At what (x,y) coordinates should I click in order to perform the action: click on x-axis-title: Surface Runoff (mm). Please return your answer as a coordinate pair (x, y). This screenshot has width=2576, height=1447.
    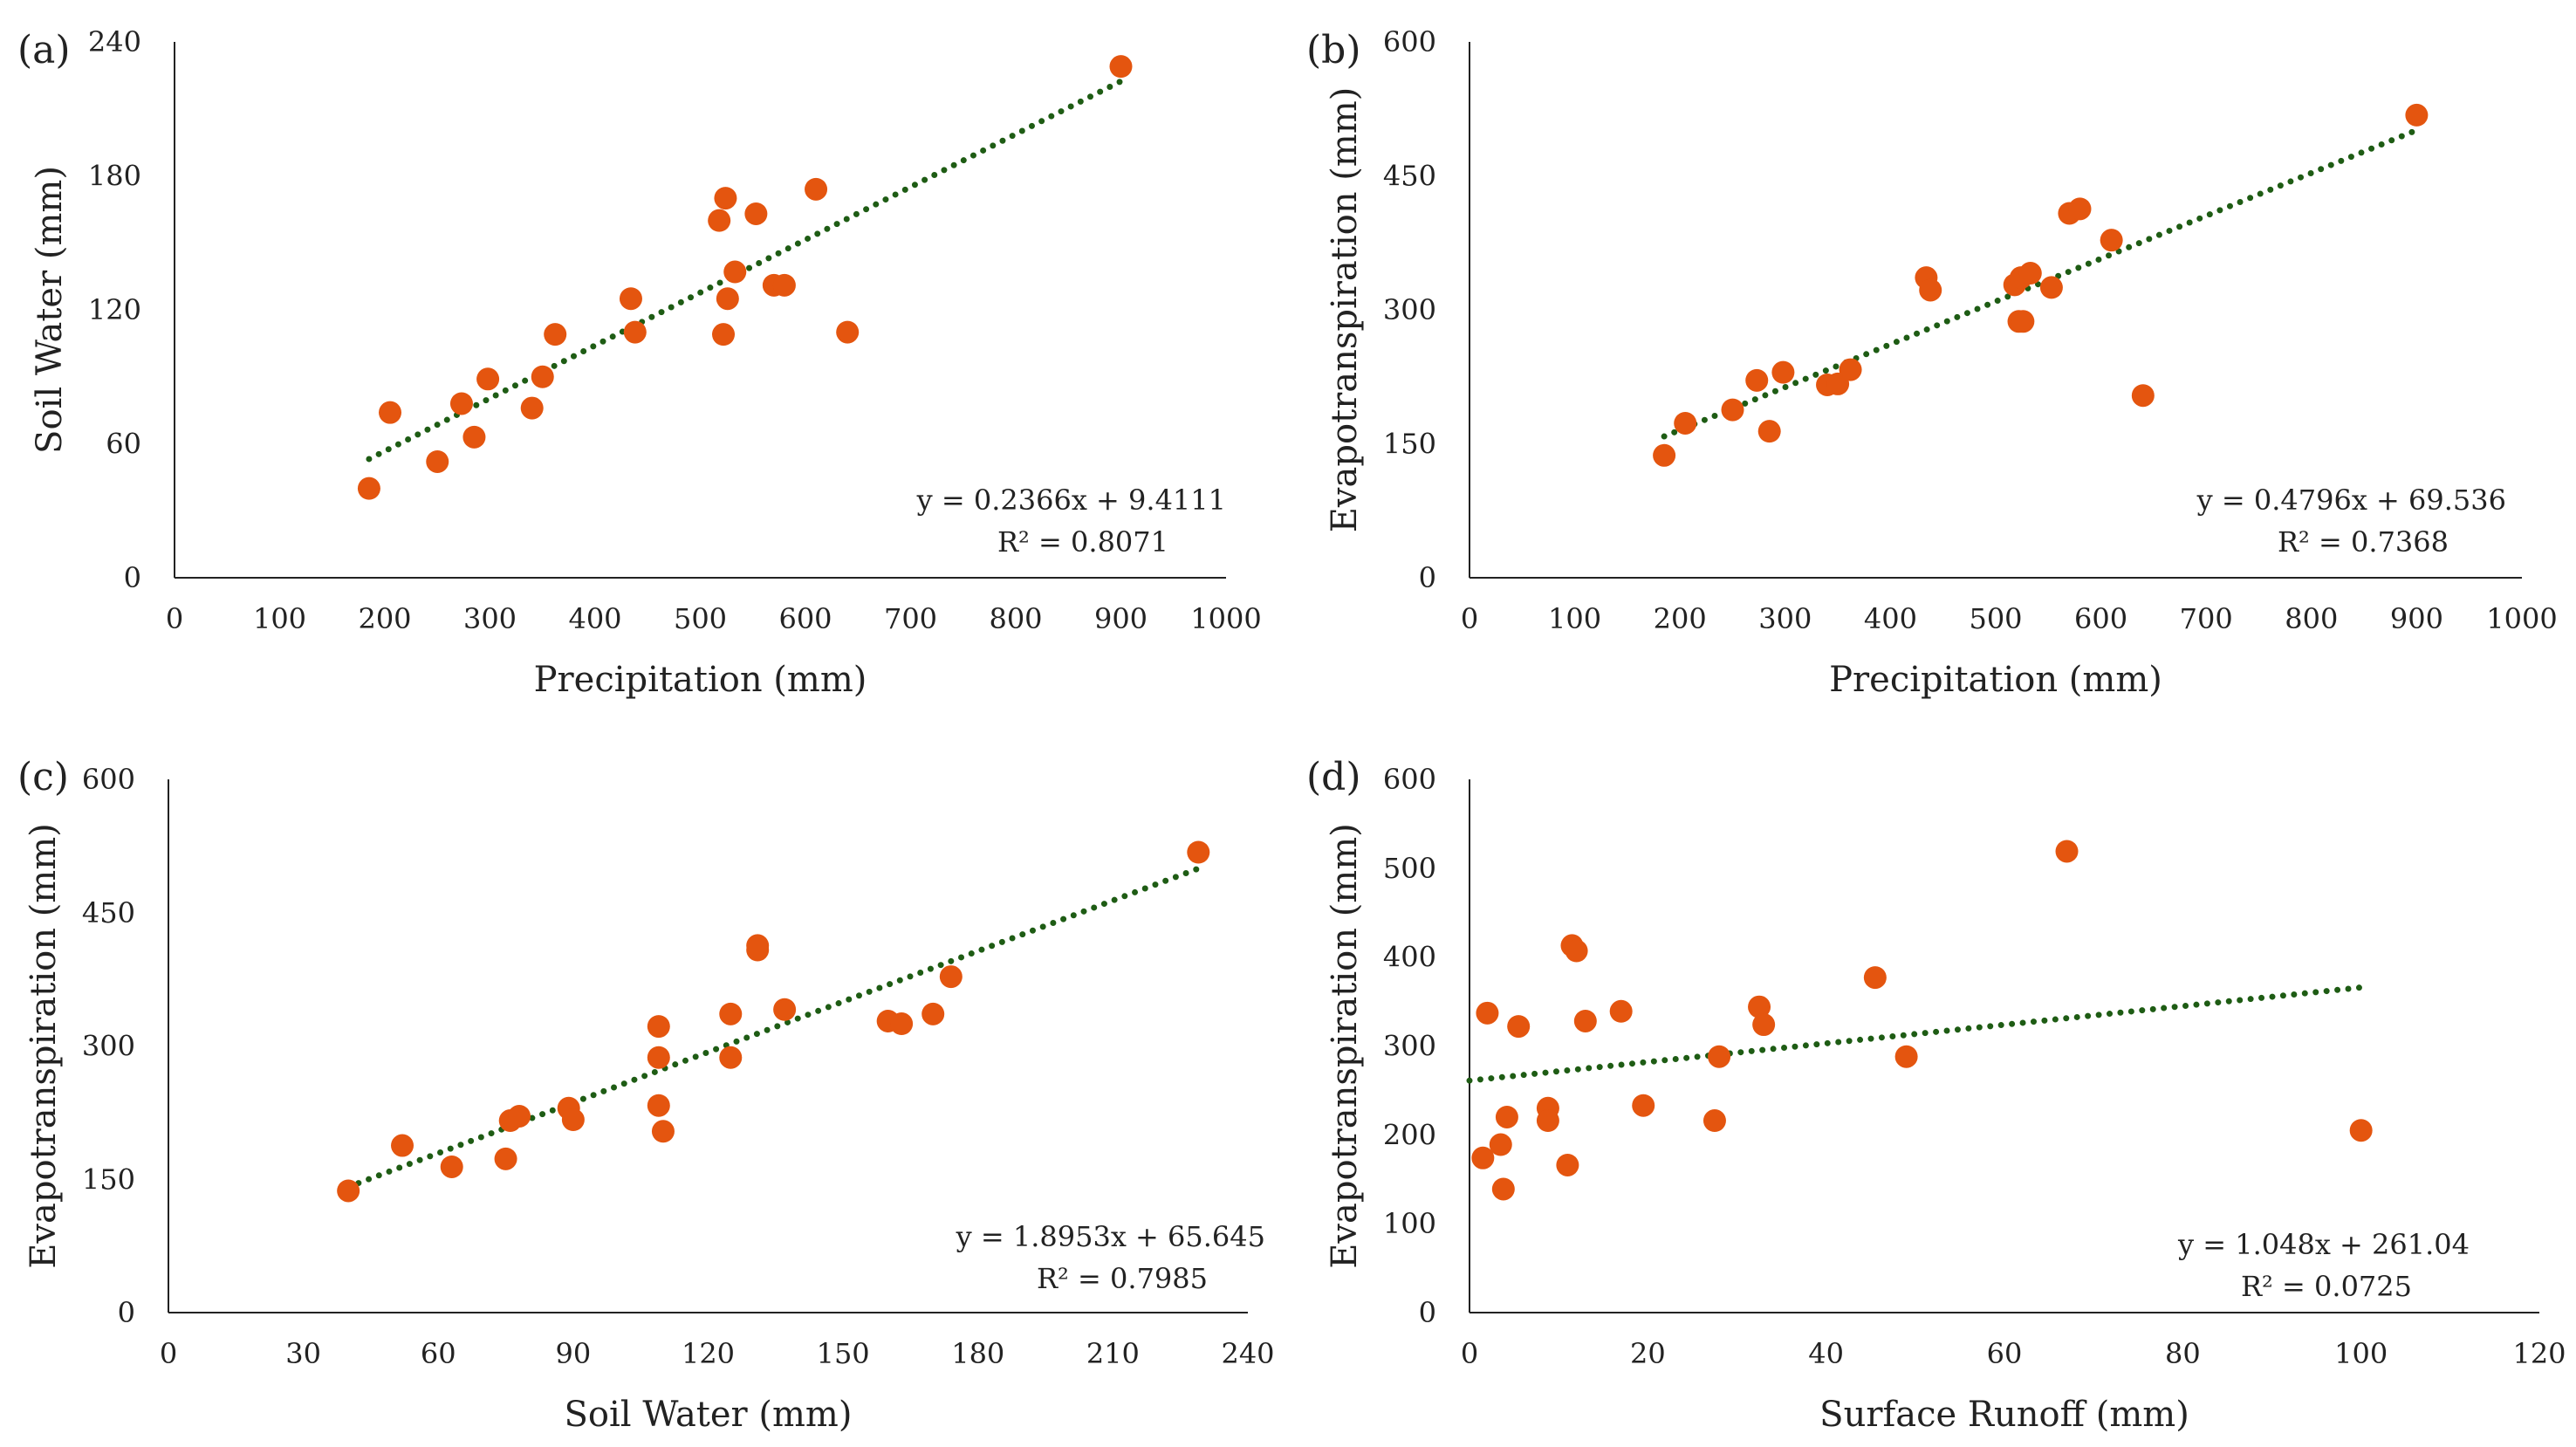
    Looking at the image, I should click on (2004, 1415).